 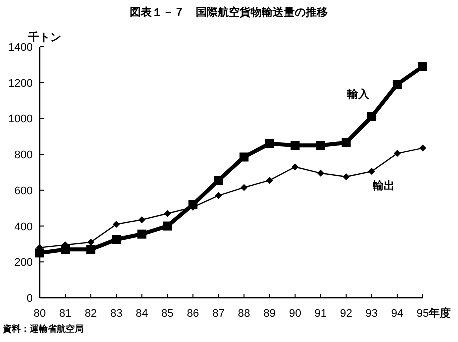 I want to click on text: 資料：運輸省航空局, so click(x=43, y=329).